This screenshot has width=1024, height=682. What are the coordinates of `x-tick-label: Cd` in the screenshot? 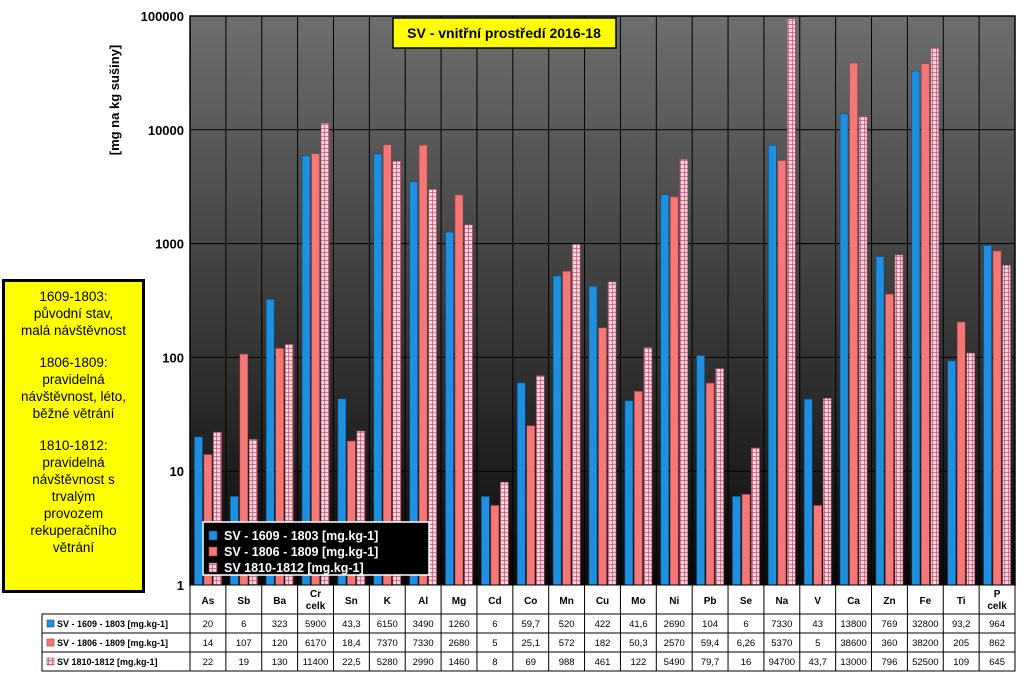 It's located at (494, 601).